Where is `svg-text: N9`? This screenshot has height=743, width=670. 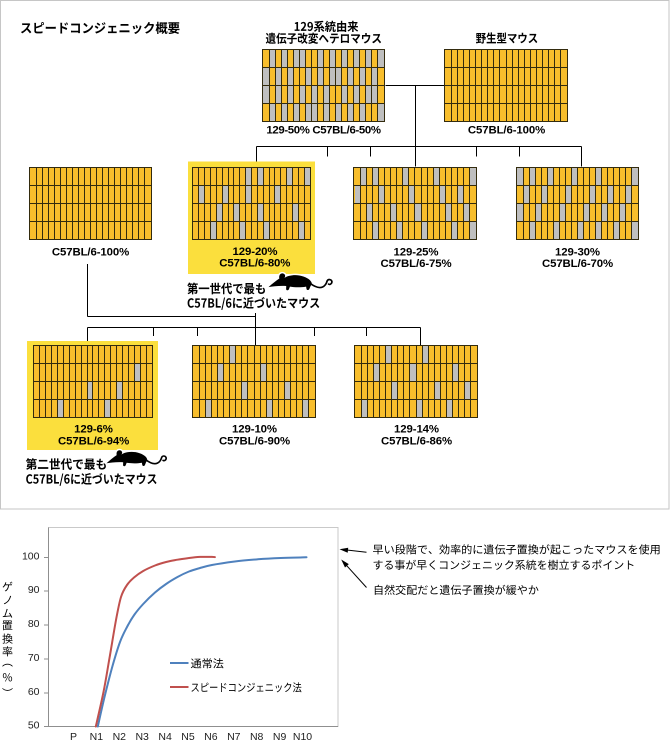
svg-text: N9 is located at coordinates (280, 737).